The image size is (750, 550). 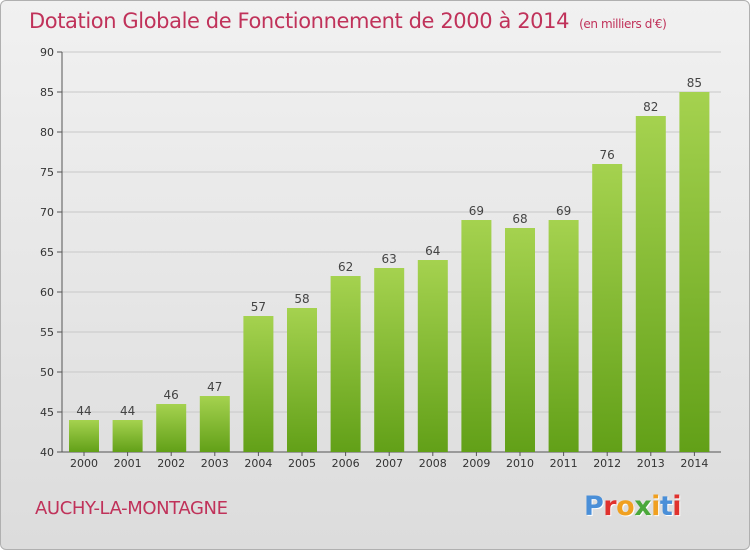 What do you see at coordinates (258, 384) in the screenshot?
I see `bar-2004` at bounding box center [258, 384].